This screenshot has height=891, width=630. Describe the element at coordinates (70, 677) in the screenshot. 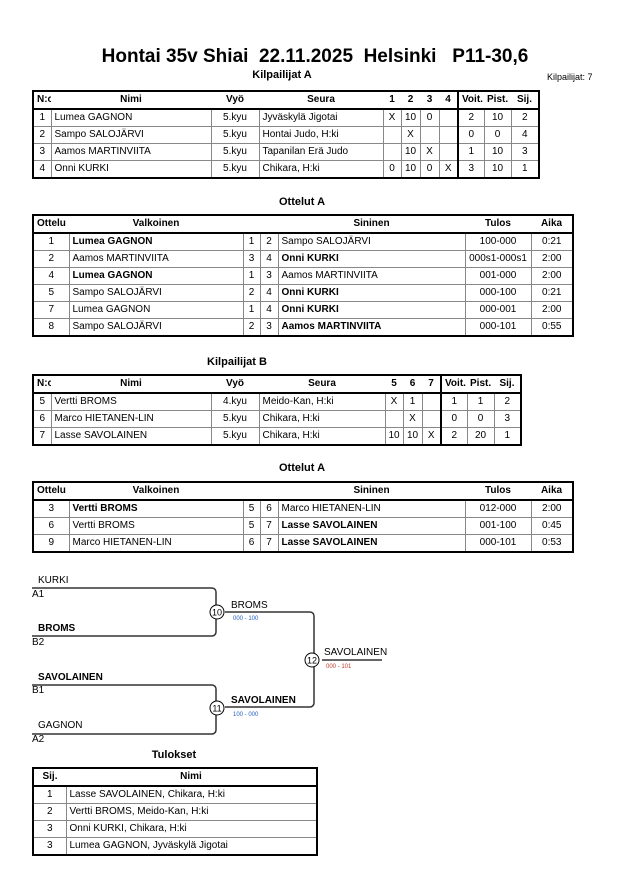

I see `bracket-entry-name: SAVOLAINEN` at that location.